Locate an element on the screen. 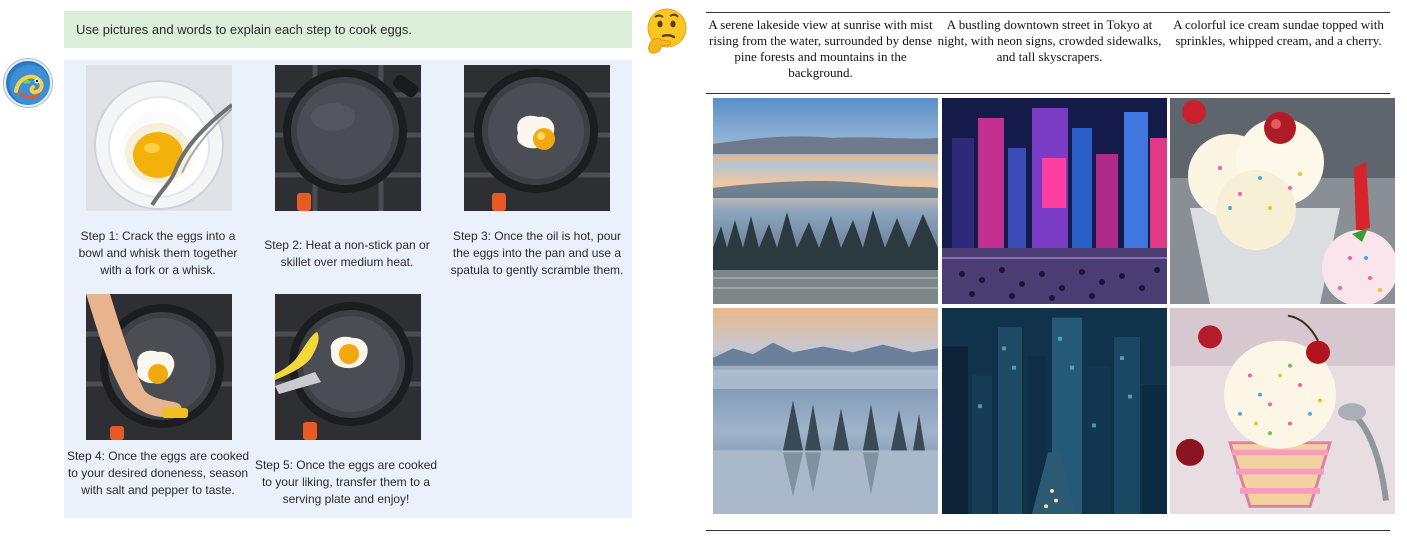 This screenshot has width=1407, height=541. step-1-image is located at coordinates (159, 138).